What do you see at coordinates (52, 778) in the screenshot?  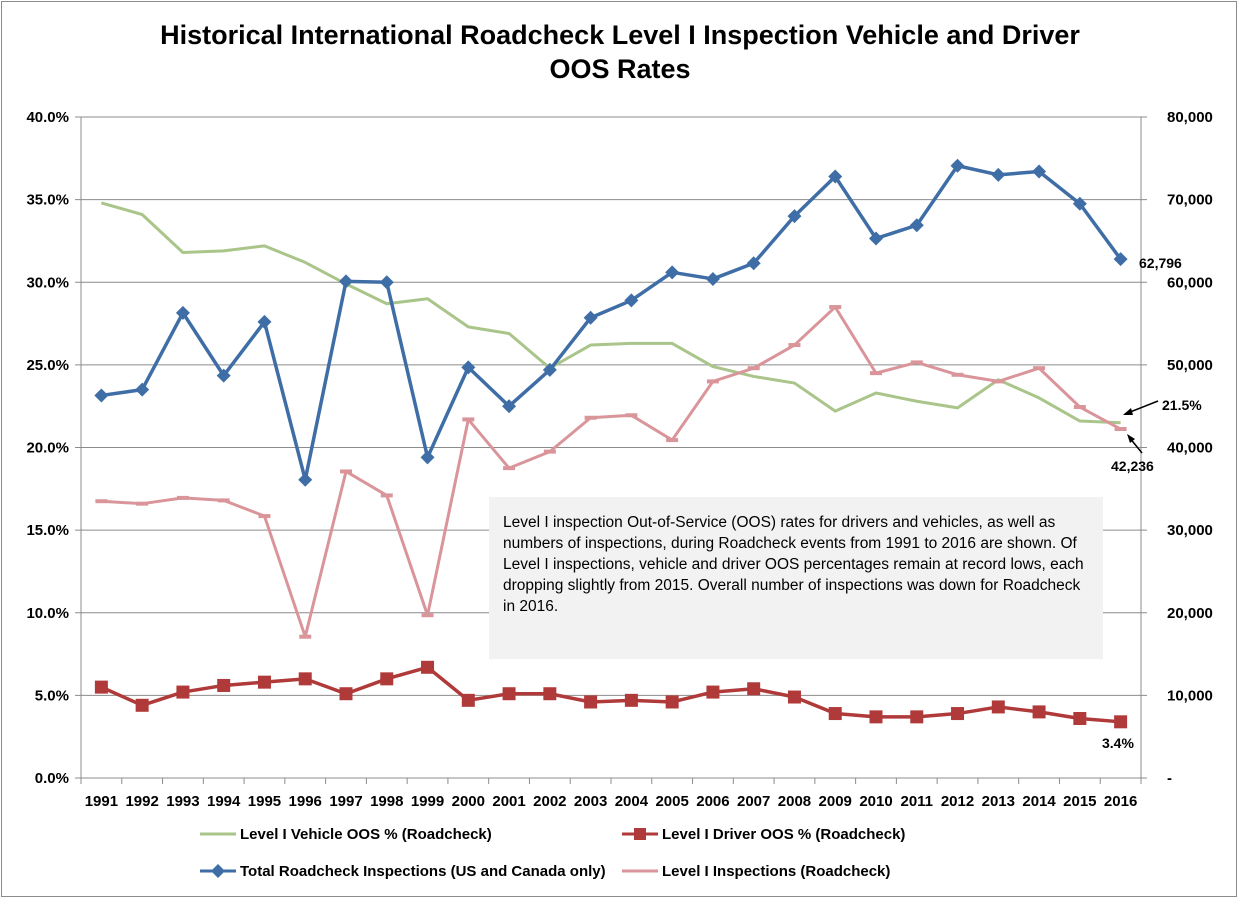 I see `left-tick-label: 0.0%` at bounding box center [52, 778].